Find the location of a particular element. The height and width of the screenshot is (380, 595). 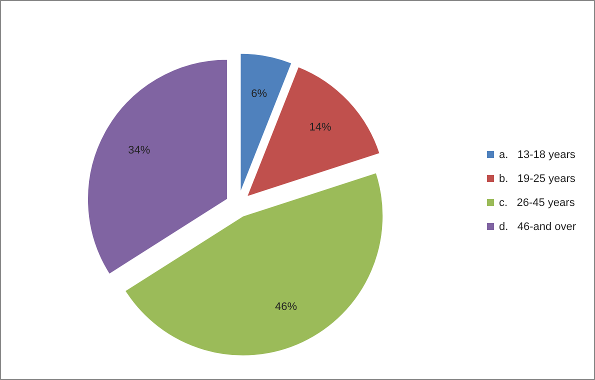

data-label: 6% is located at coordinates (259, 94).